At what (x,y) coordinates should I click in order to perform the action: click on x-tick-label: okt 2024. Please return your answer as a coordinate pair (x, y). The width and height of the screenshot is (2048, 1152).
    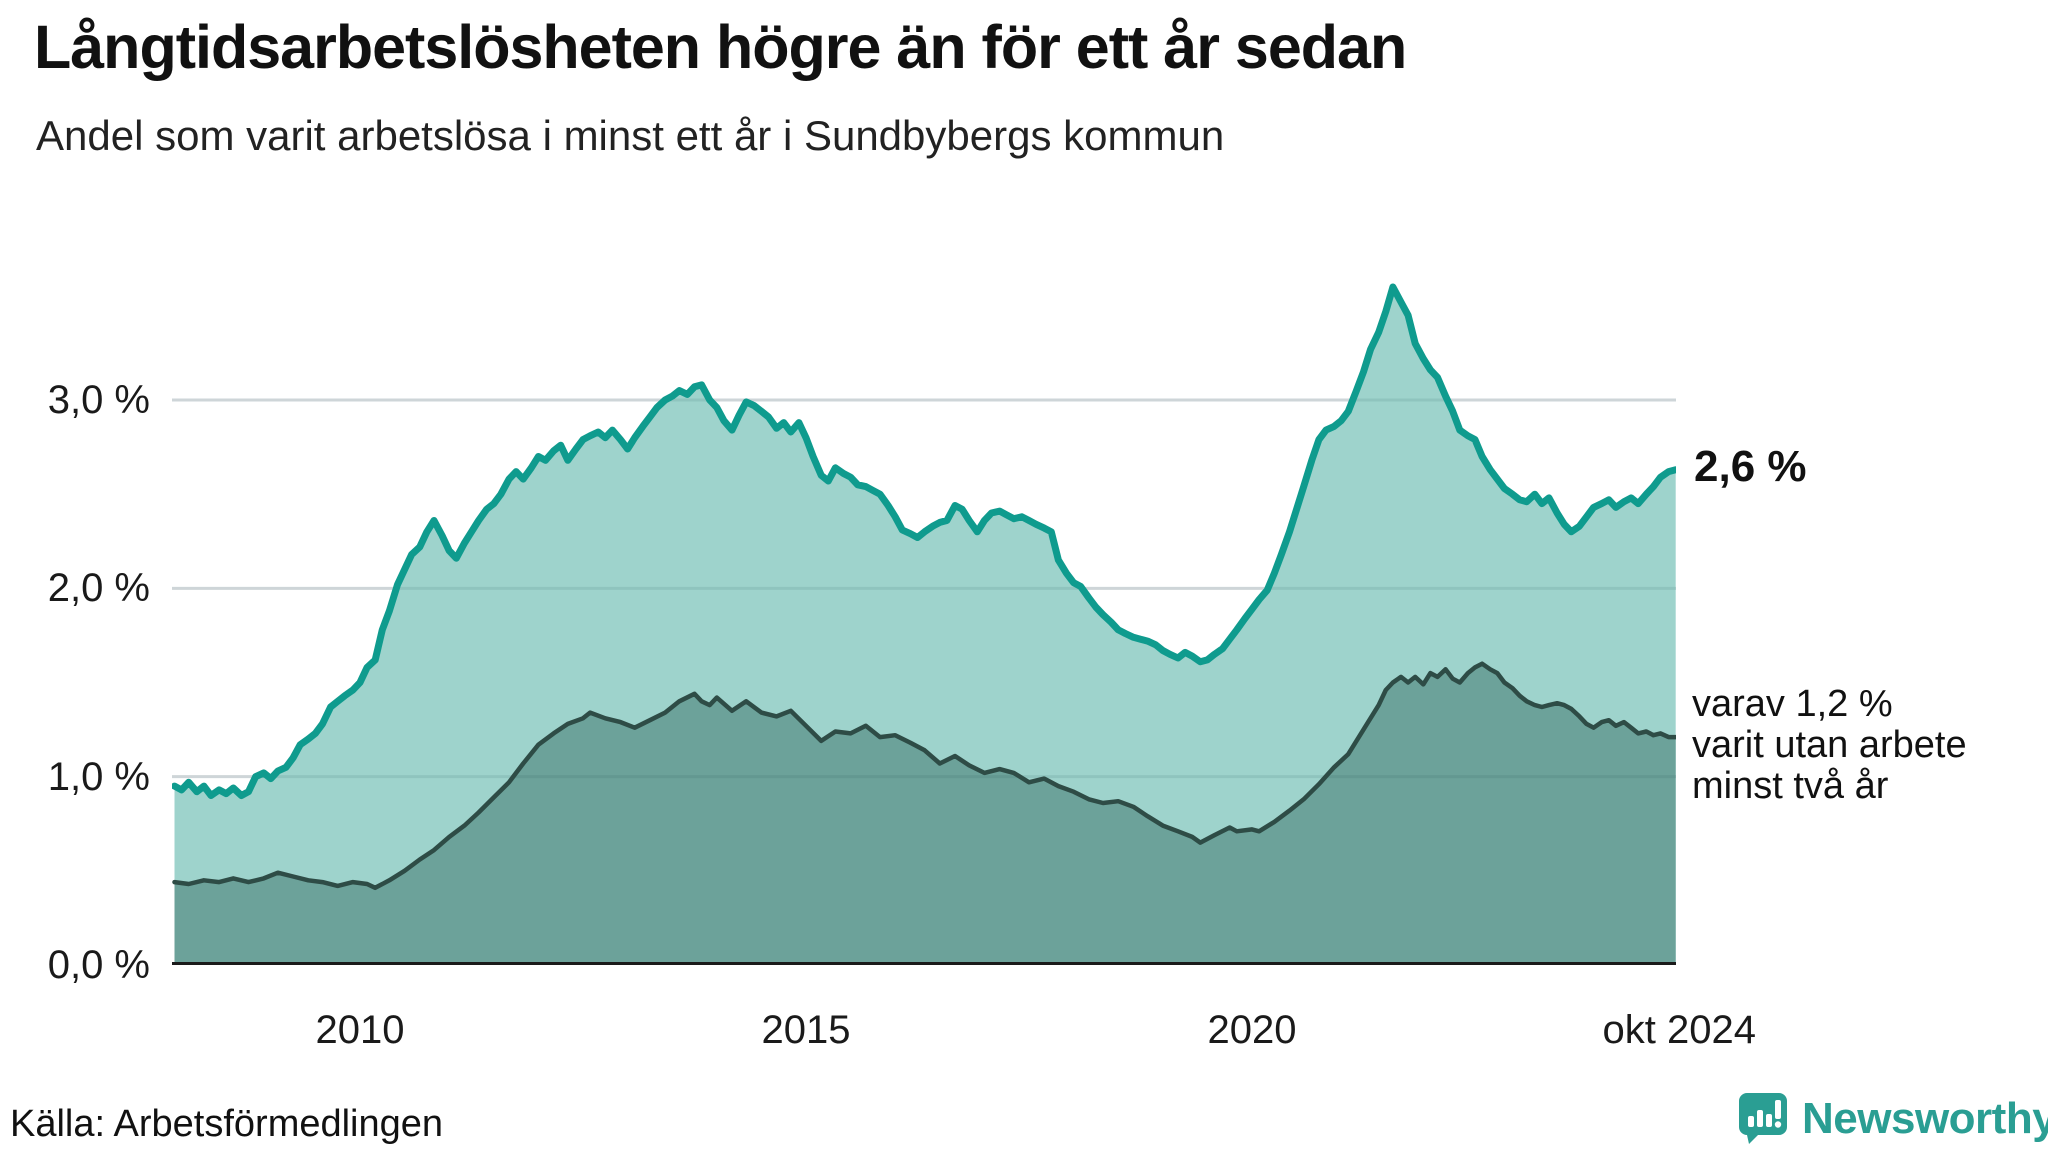
    Looking at the image, I should click on (1679, 1030).